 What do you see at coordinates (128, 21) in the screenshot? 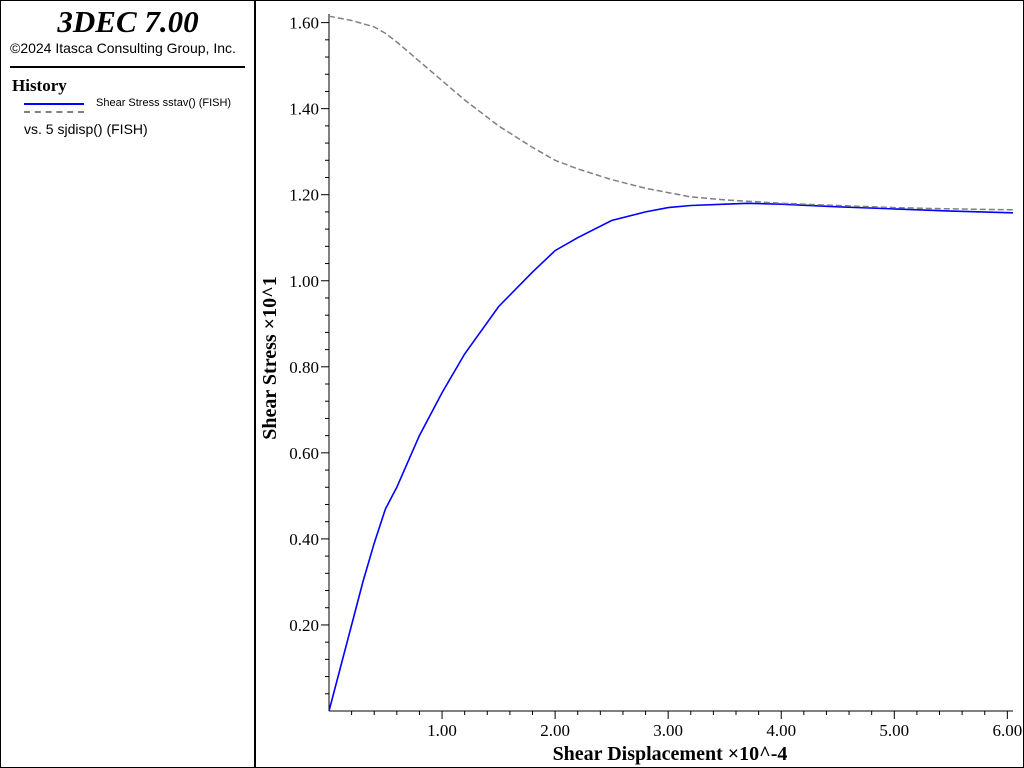
I see `app-title: 3DEC 7.00` at bounding box center [128, 21].